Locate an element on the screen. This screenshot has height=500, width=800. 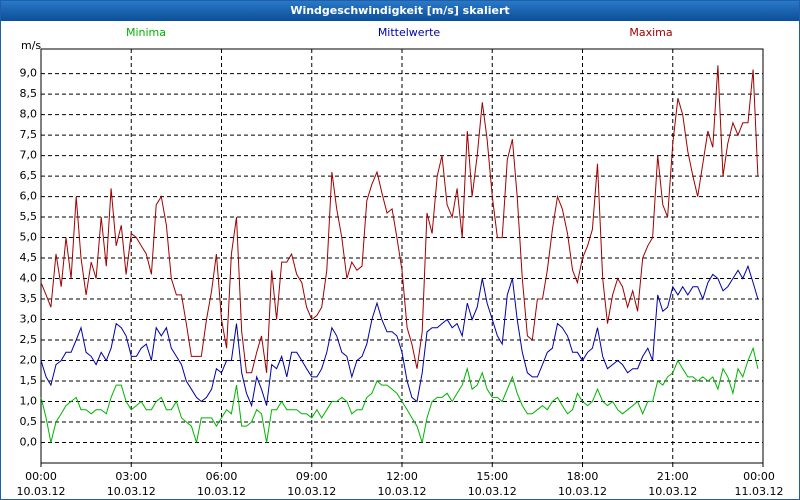
x-tick-label: 06:00 is located at coordinates (222, 476).